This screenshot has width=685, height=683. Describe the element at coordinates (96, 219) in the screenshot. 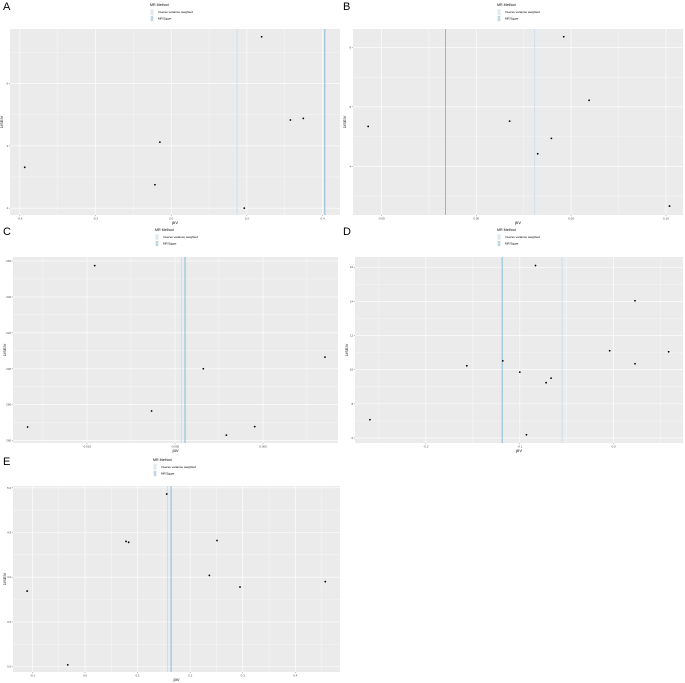

I see `x-tick-label: -0.2` at that location.